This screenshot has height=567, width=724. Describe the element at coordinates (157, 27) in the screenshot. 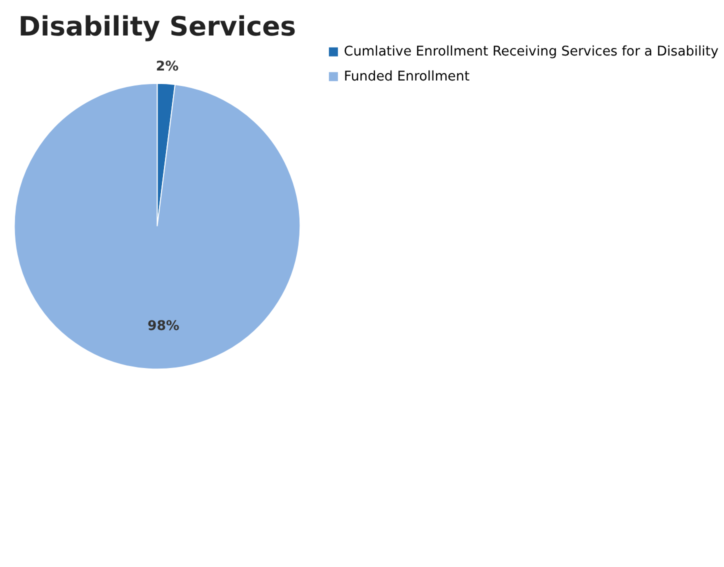

I see `chart-title: Disability Services` at that location.